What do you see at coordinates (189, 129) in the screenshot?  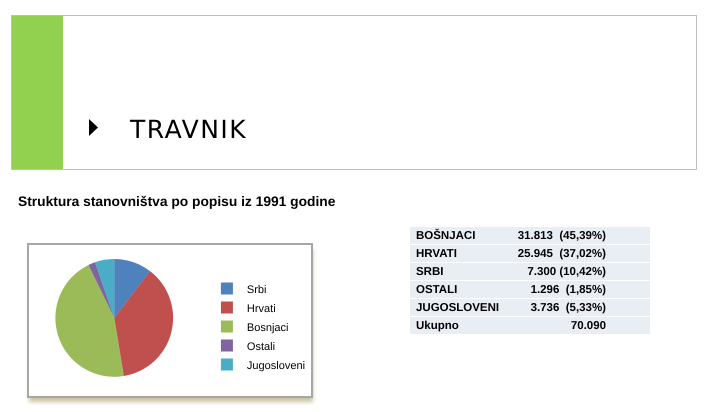 I see `chart-title: TRAVNIK` at bounding box center [189, 129].